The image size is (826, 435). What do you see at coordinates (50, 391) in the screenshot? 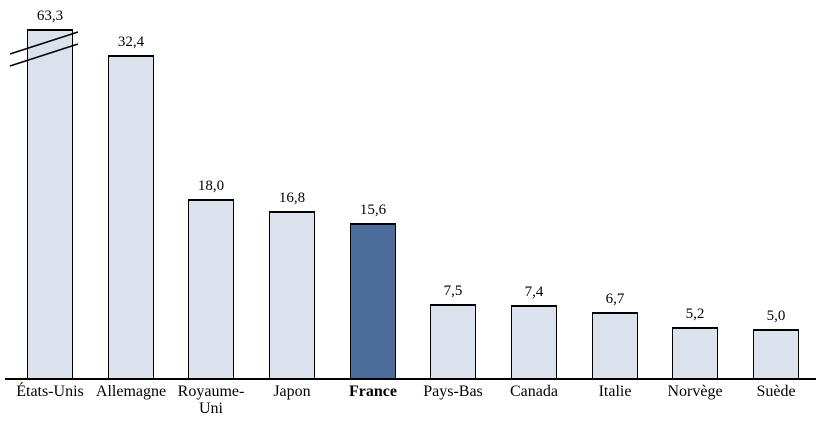
I see `x-tick-label-0: États-Unis` at bounding box center [50, 391].